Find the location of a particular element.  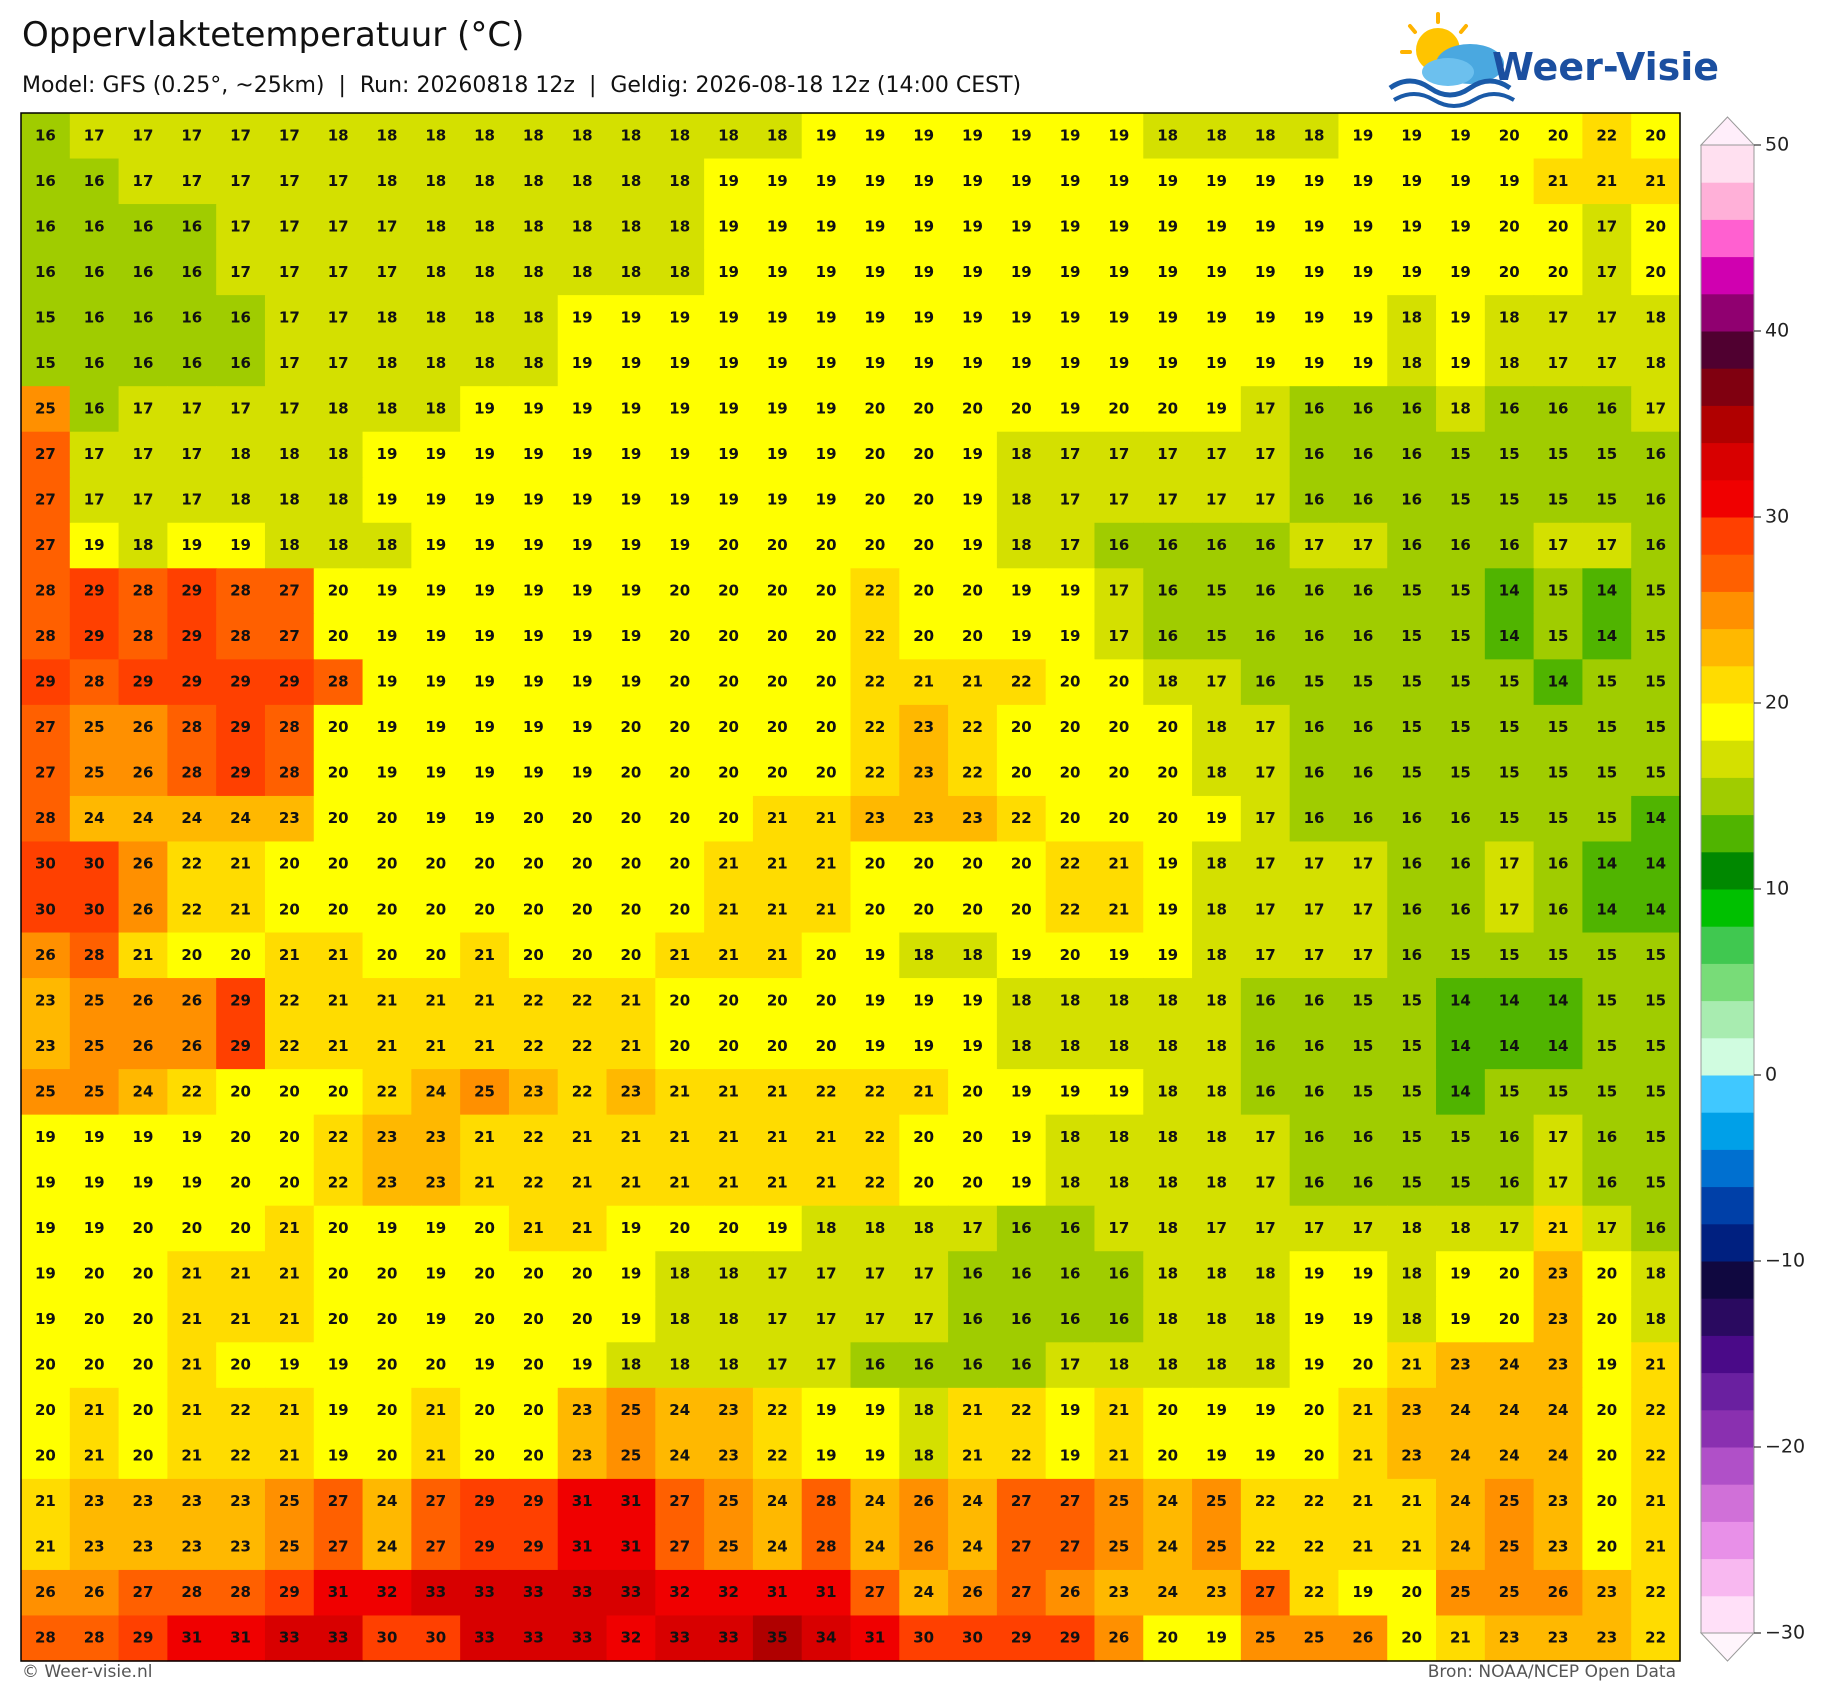

temperature-label: 33 is located at coordinates (289, 1638).